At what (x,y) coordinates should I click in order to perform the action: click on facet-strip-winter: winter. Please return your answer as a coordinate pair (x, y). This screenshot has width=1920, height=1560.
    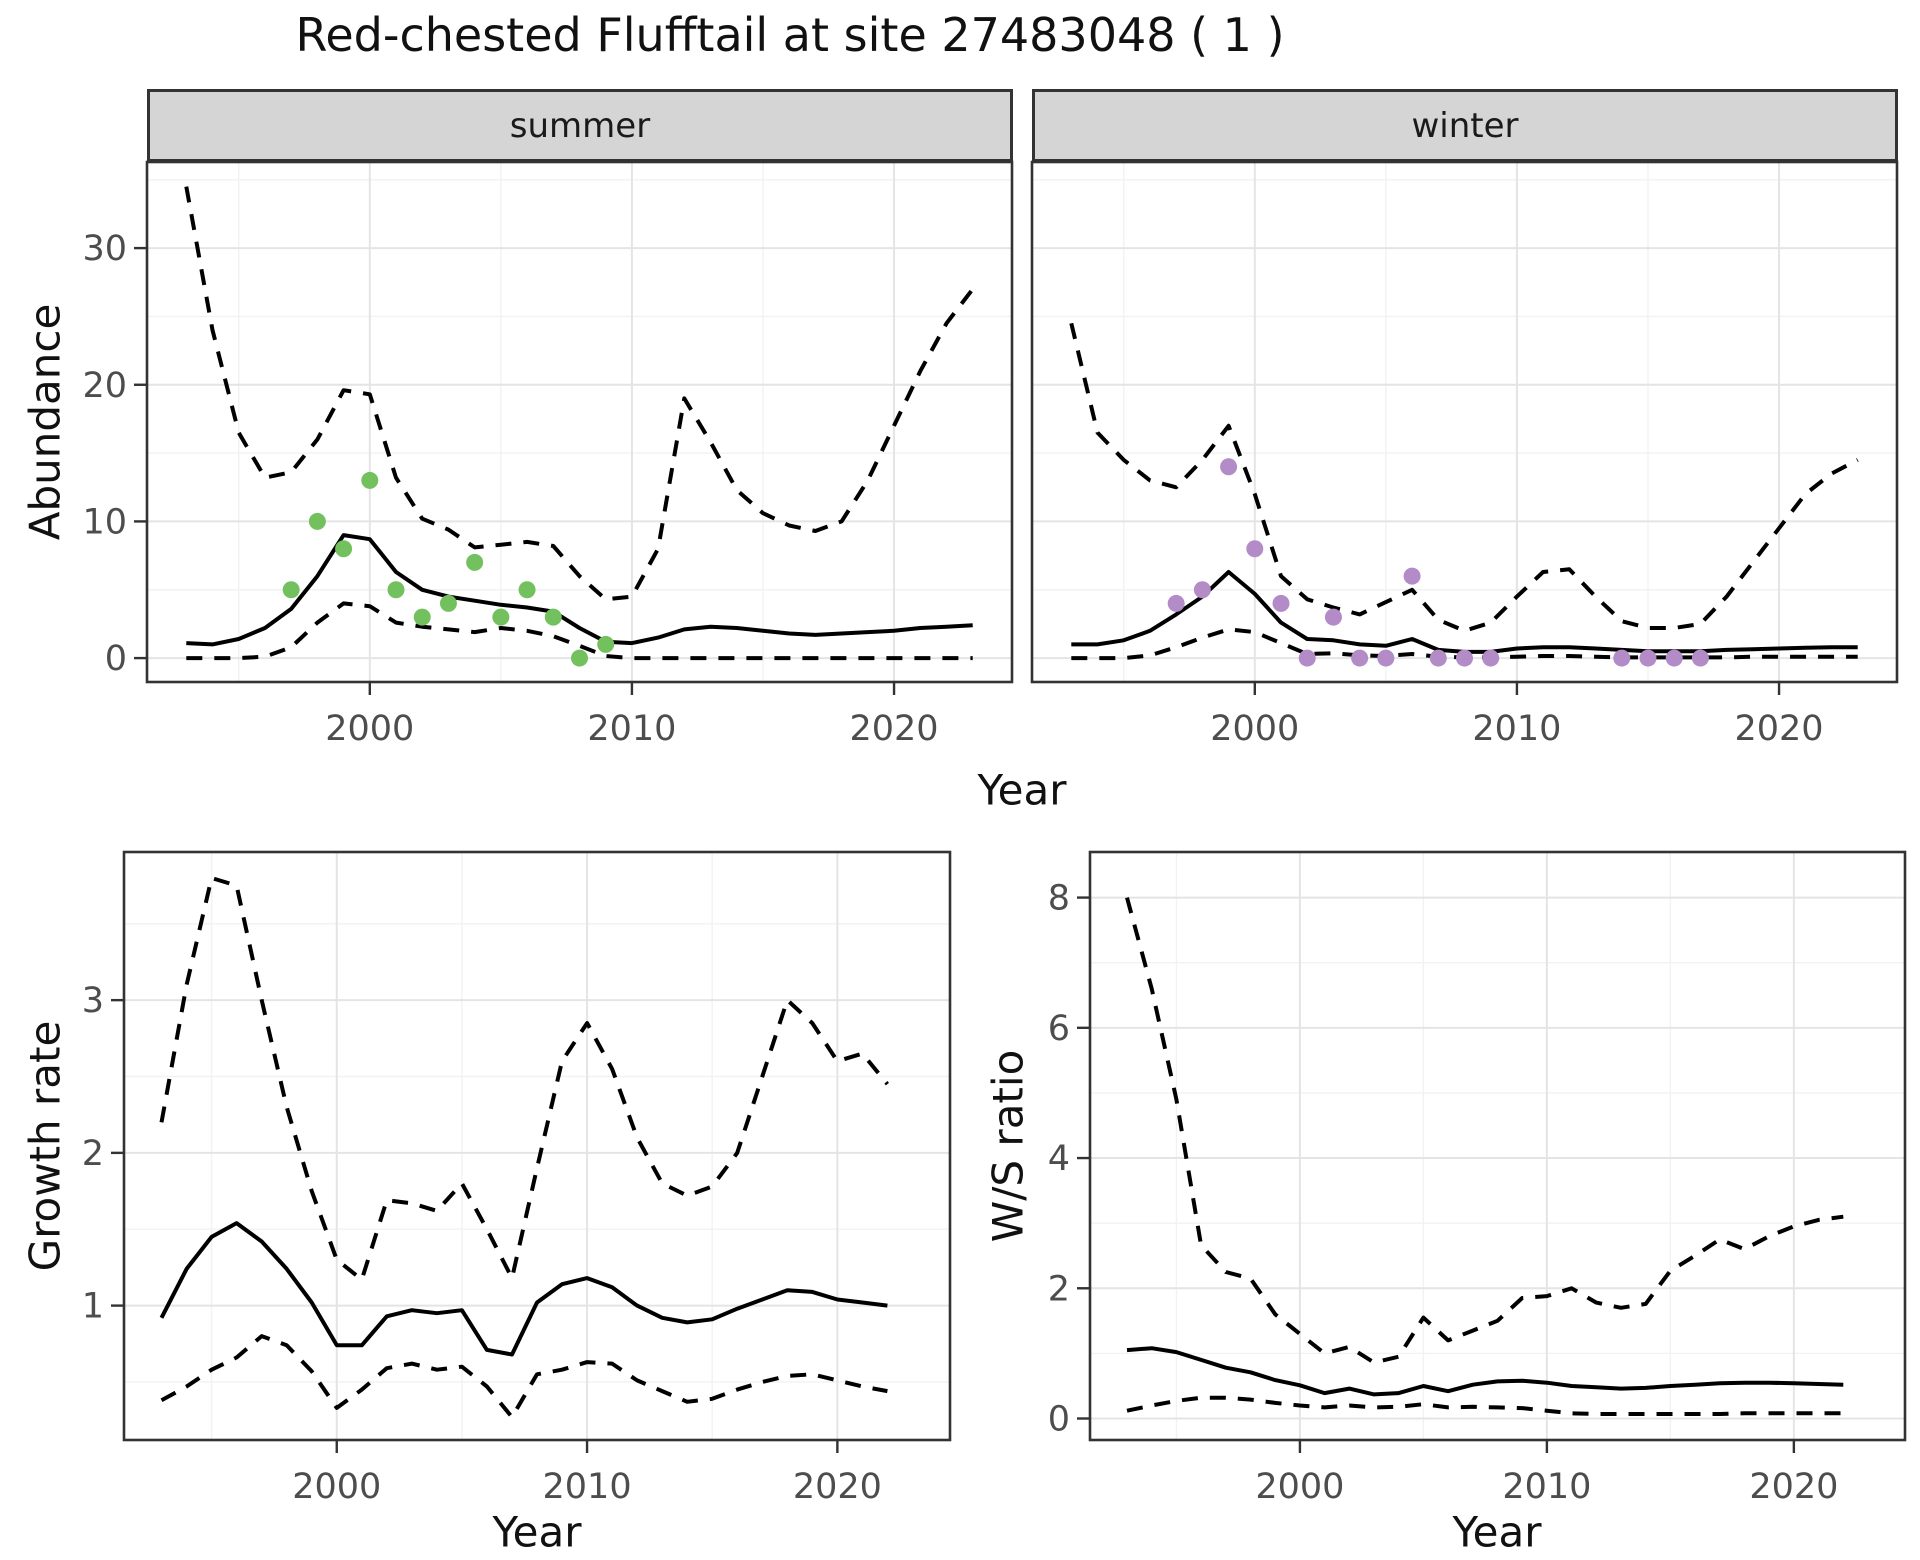
    Looking at the image, I should click on (1465, 125).